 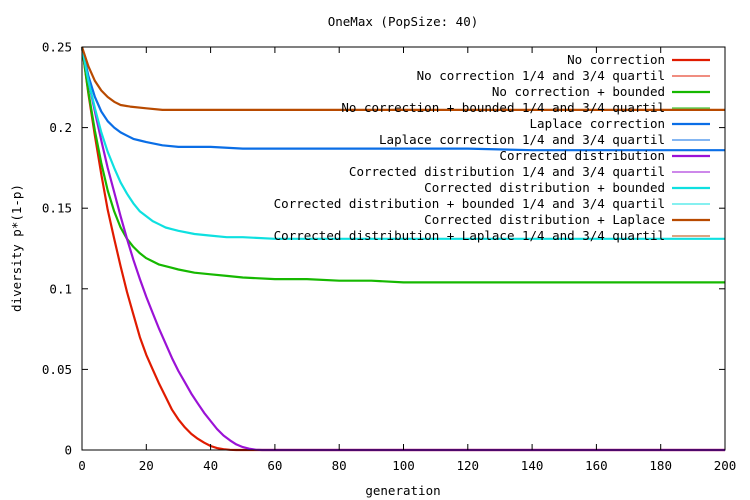 What do you see at coordinates (402, 490) in the screenshot?
I see `x-axis-label: generation` at bounding box center [402, 490].